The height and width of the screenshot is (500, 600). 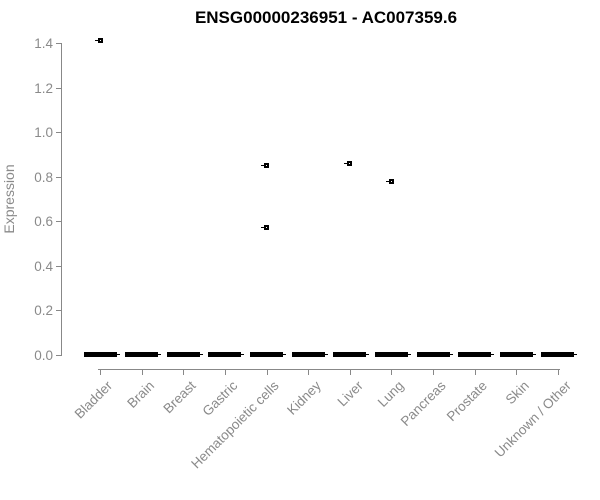 What do you see at coordinates (43, 222) in the screenshot?
I see `y-tick-label: 0.6` at bounding box center [43, 222].